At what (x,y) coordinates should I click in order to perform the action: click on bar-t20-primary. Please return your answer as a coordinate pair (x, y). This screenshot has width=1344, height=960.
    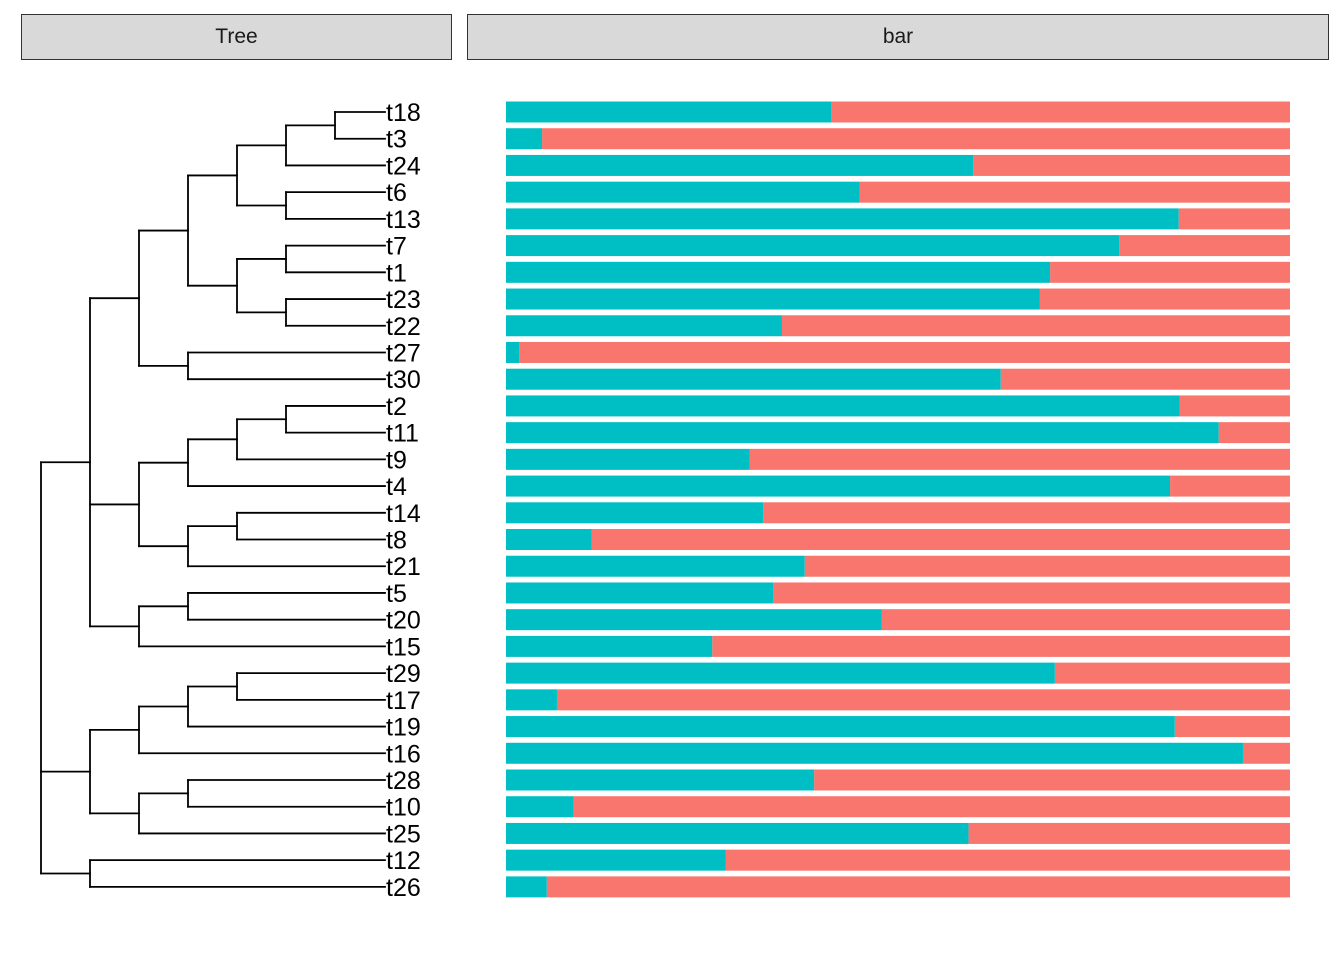
    Looking at the image, I should click on (694, 620).